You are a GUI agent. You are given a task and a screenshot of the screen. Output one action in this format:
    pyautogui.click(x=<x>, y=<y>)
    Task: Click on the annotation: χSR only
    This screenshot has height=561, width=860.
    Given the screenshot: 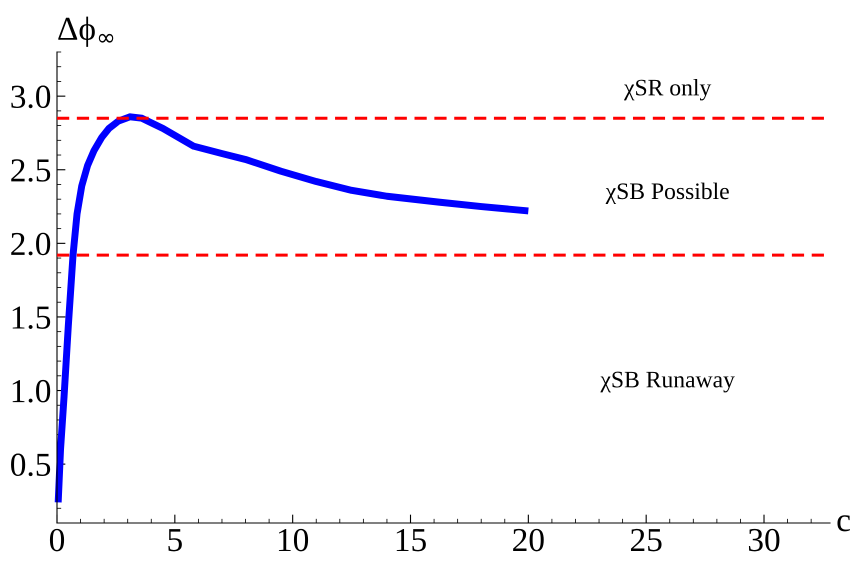 What is the action you would take?
    pyautogui.click(x=668, y=89)
    